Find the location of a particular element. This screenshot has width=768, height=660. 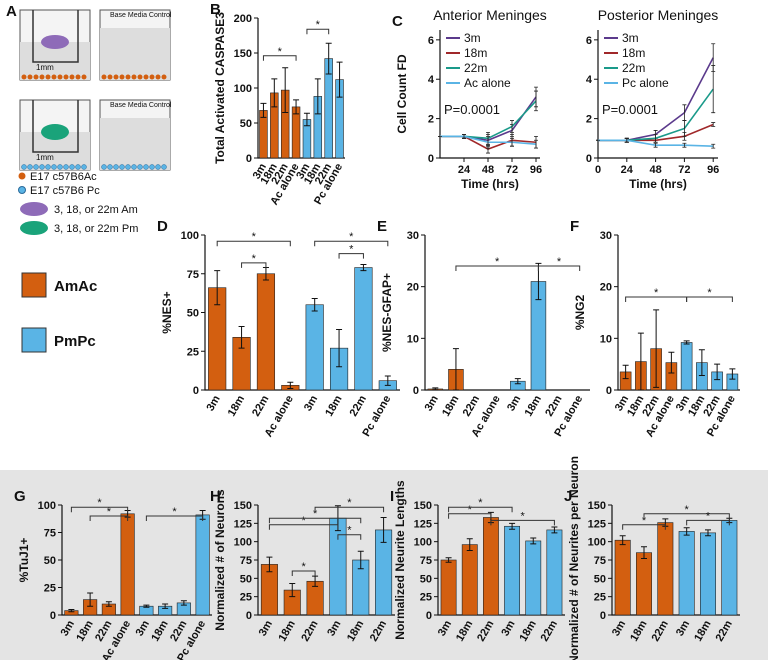

y-tick-label: 20 is located at coordinates (606, 288).